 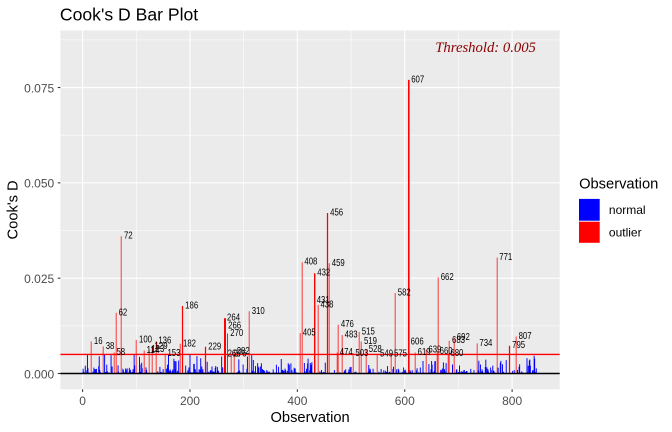 What do you see at coordinates (128, 236) in the screenshot?
I see `svg-text: 72` at bounding box center [128, 236].